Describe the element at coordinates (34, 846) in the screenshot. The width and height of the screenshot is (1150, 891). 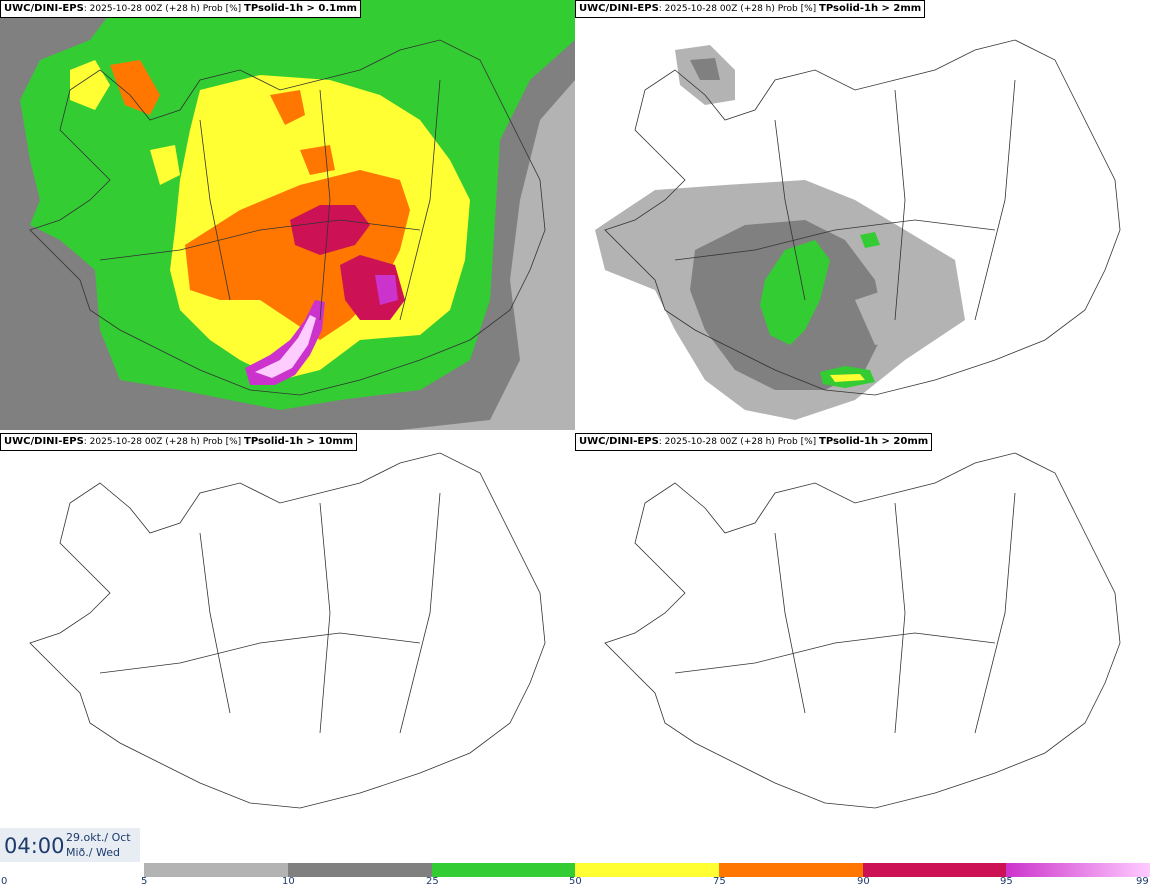
I see `valid-time: 04:00` at that location.